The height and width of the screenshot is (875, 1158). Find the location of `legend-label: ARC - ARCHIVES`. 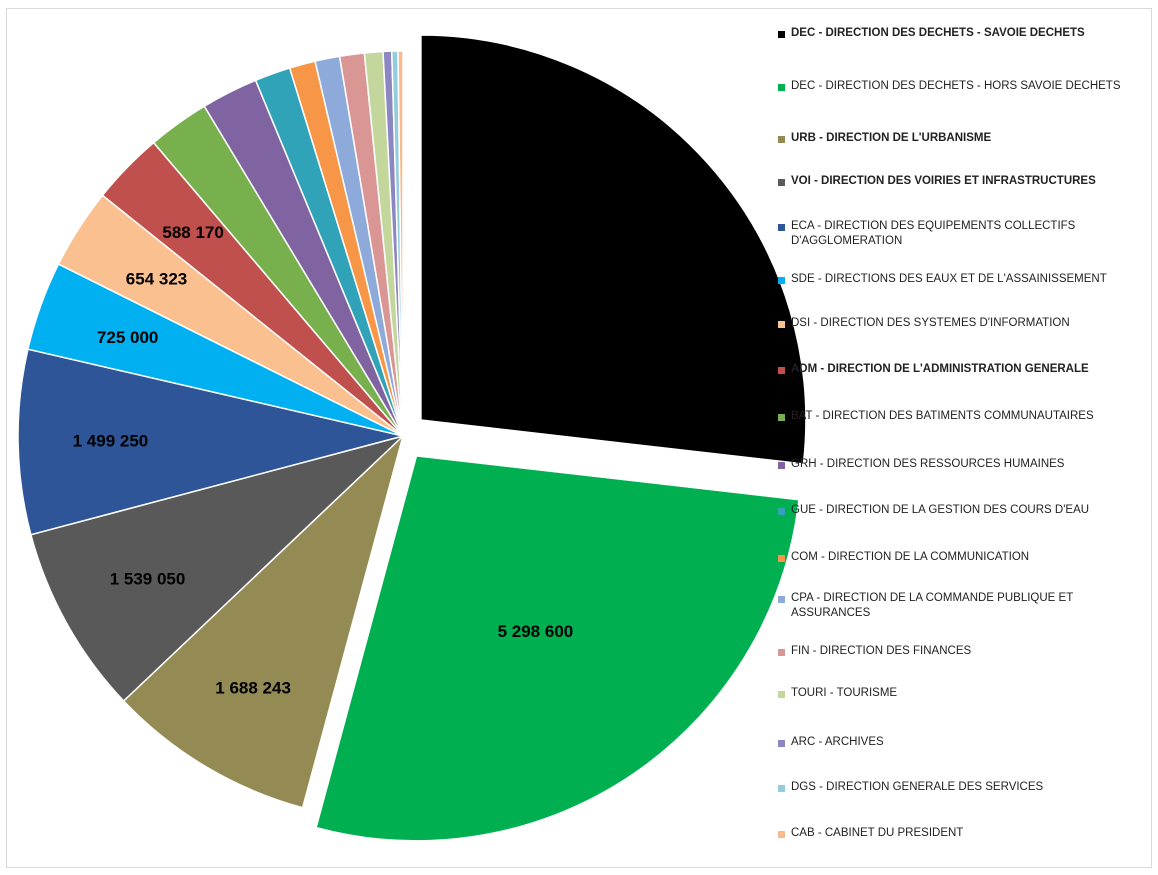

legend-label: ARC - ARCHIVES is located at coordinates (837, 742).